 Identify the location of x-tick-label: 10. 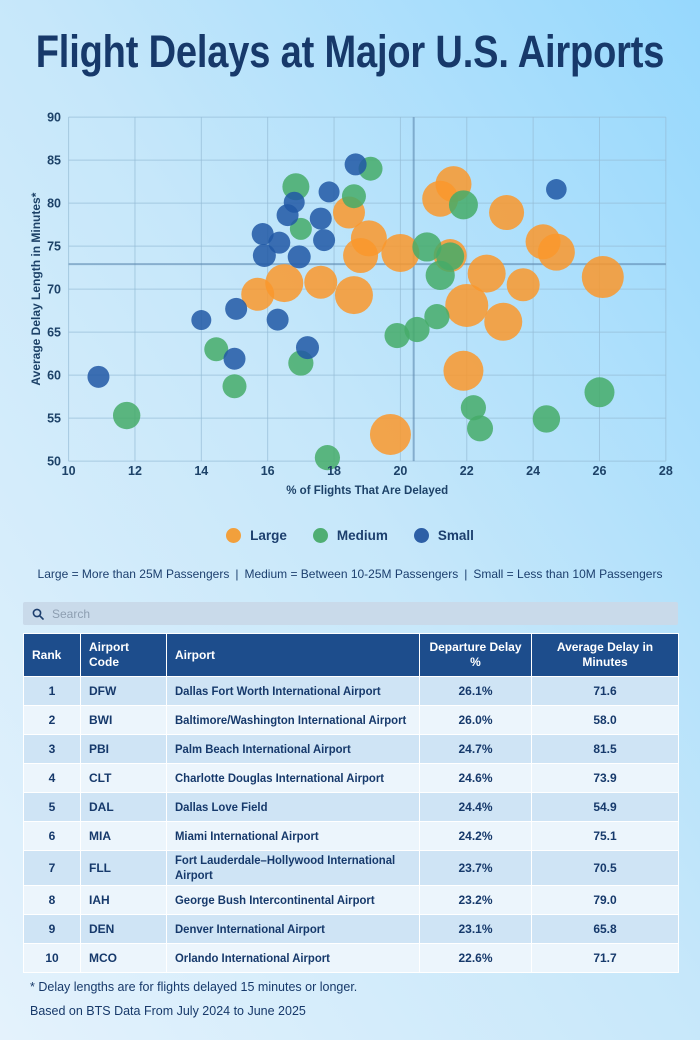
(69, 471).